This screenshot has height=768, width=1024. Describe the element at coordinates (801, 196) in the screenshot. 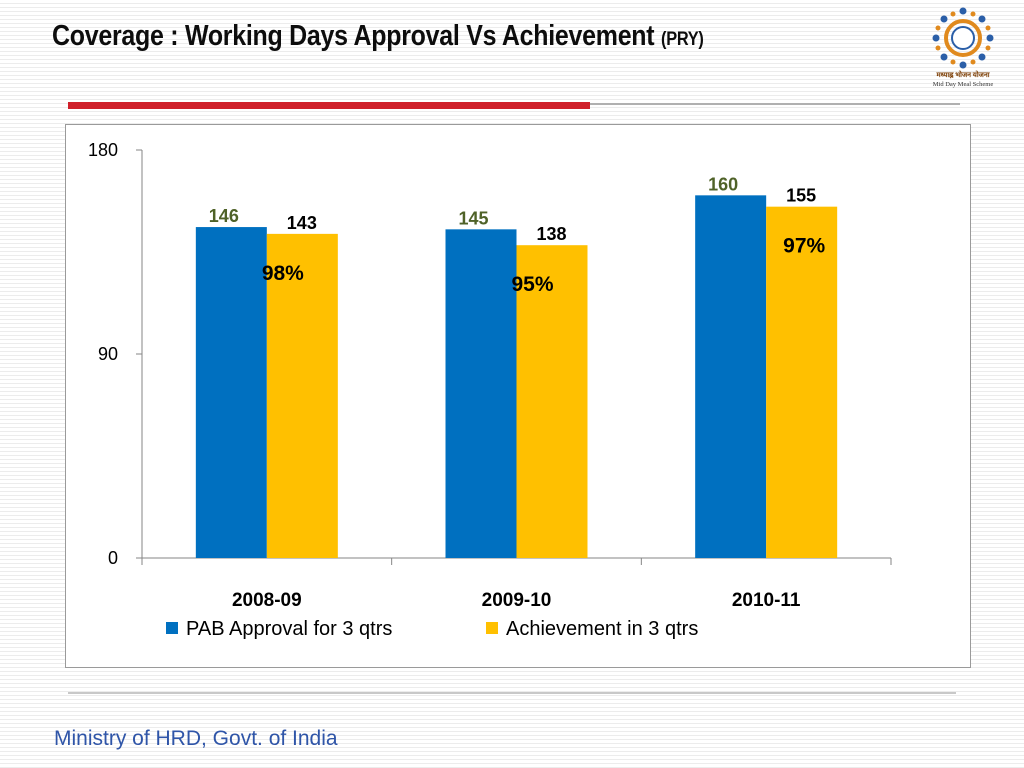

I see `data-label: 155` at that location.